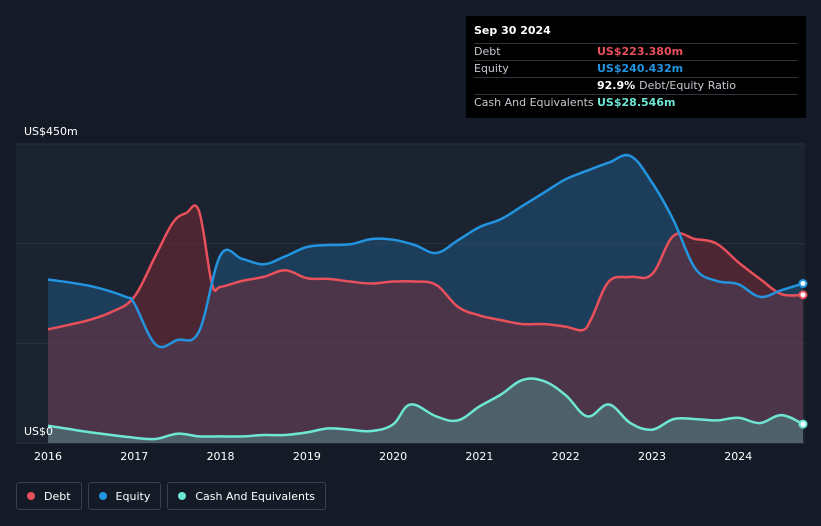 The width and height of the screenshot is (821, 526). I want to click on legend-dot-debt, so click(31, 496).